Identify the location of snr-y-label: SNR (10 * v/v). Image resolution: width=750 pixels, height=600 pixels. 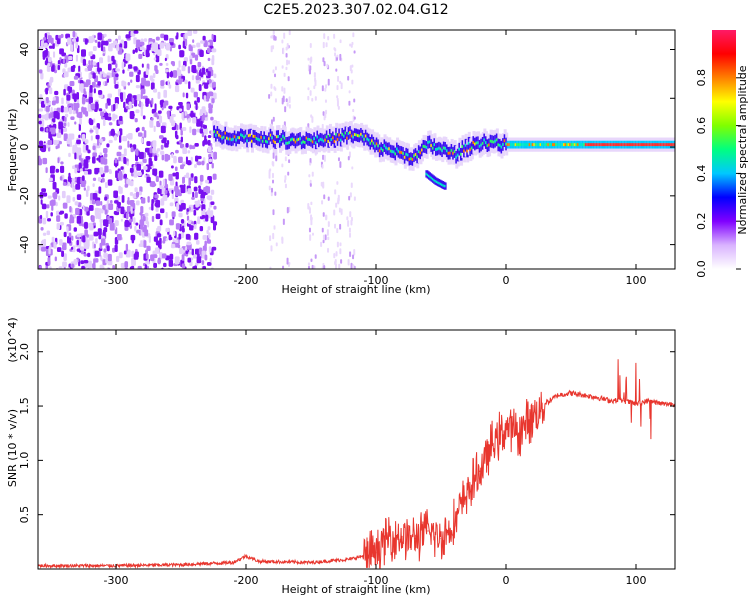
(12, 448).